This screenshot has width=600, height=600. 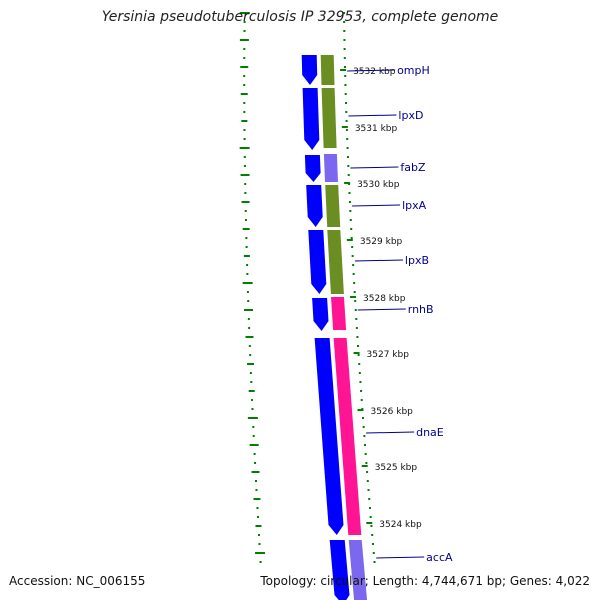 What do you see at coordinates (384, 299) in the screenshot?
I see `scale-label: 3528 kbp` at bounding box center [384, 299].